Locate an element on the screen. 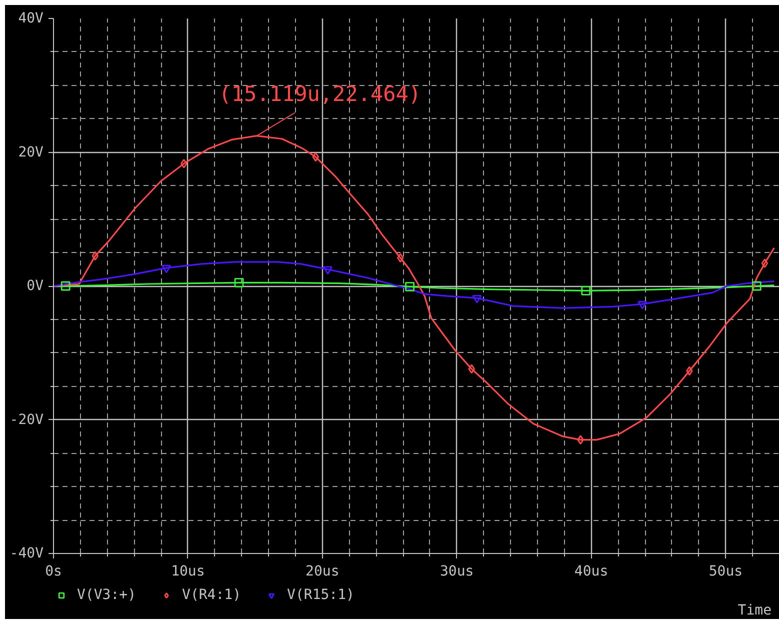 Image resolution: width=779 pixels, height=621 pixels. x-tick-label: 40us is located at coordinates (591, 572).